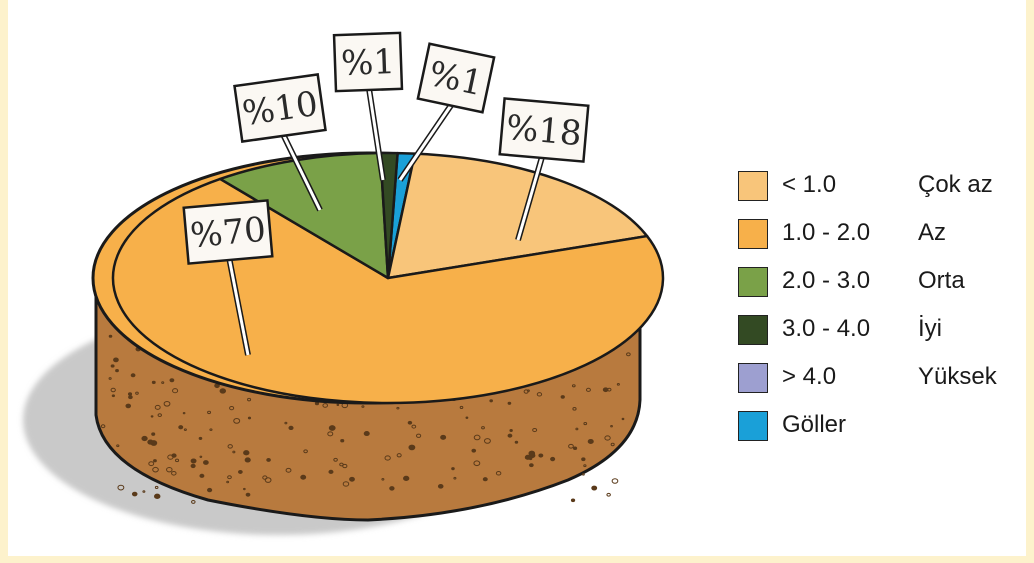 The width and height of the screenshot is (1034, 563). Describe the element at coordinates (814, 424) in the screenshot. I see `legend-label: Göller` at that location.